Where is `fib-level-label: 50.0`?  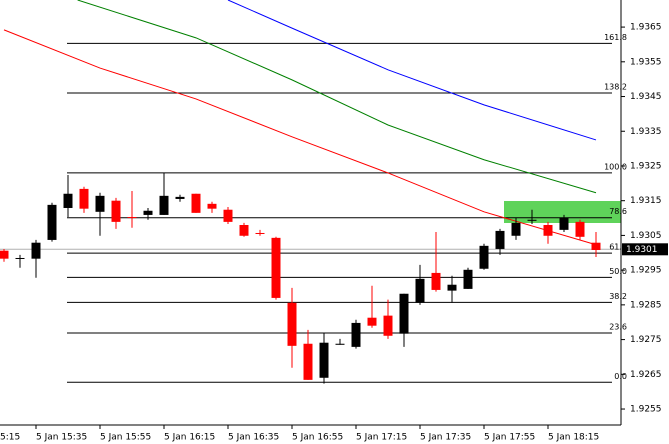 fib-level-label: 50.0 is located at coordinates (618, 271).